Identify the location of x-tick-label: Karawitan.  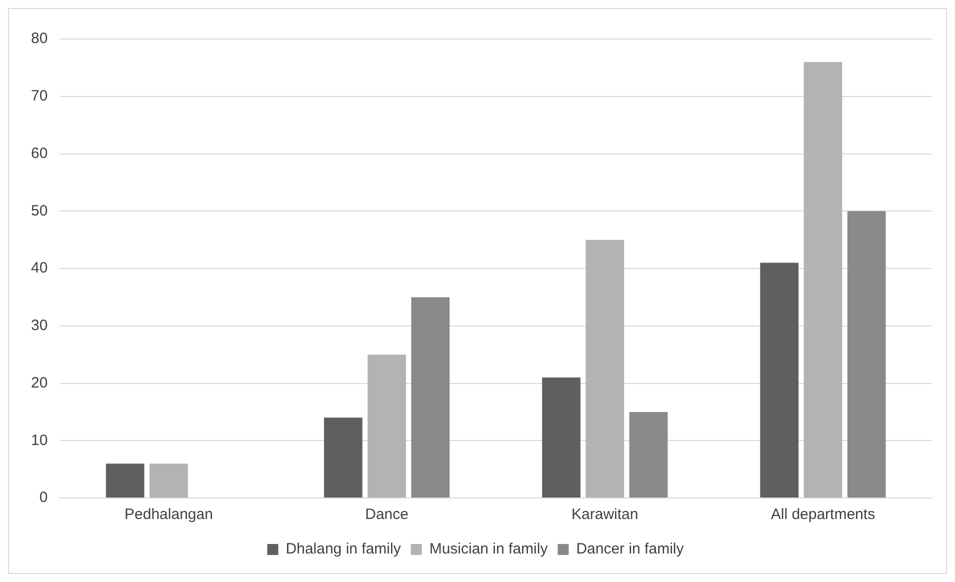
(605, 515).